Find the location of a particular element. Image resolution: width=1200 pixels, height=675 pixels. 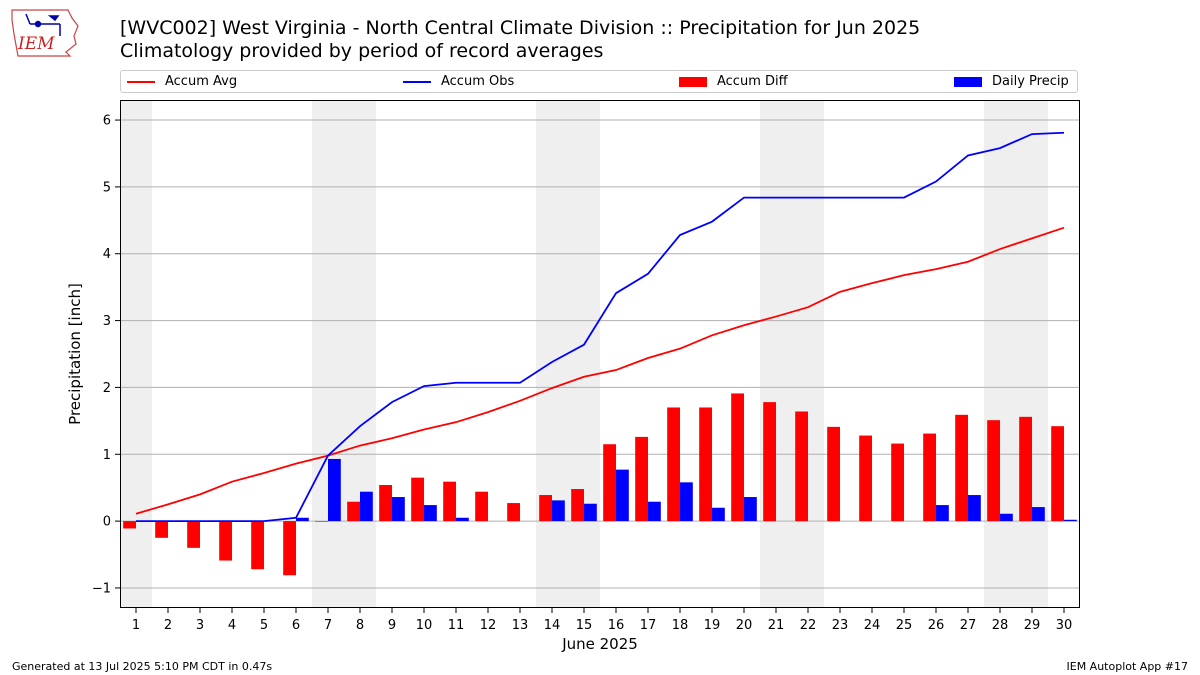

weather-station-icon is located at coordinates (43, 24).